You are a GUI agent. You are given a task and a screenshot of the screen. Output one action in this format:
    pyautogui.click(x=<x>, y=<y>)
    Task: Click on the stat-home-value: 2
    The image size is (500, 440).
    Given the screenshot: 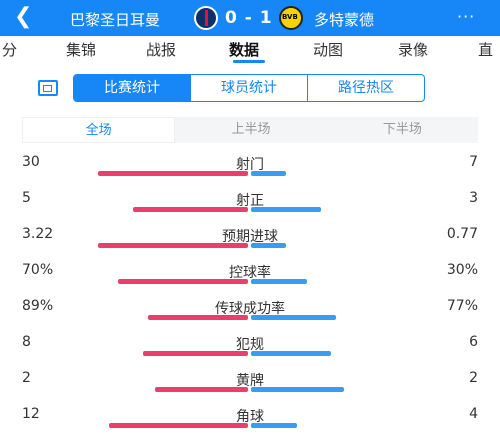 What is the action you would take?
    pyautogui.click(x=26, y=378)
    